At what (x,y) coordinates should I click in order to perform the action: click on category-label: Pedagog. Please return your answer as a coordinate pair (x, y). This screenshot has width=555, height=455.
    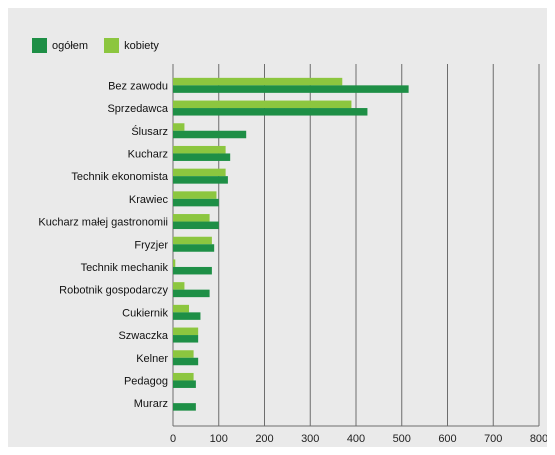
    Looking at the image, I should click on (146, 381).